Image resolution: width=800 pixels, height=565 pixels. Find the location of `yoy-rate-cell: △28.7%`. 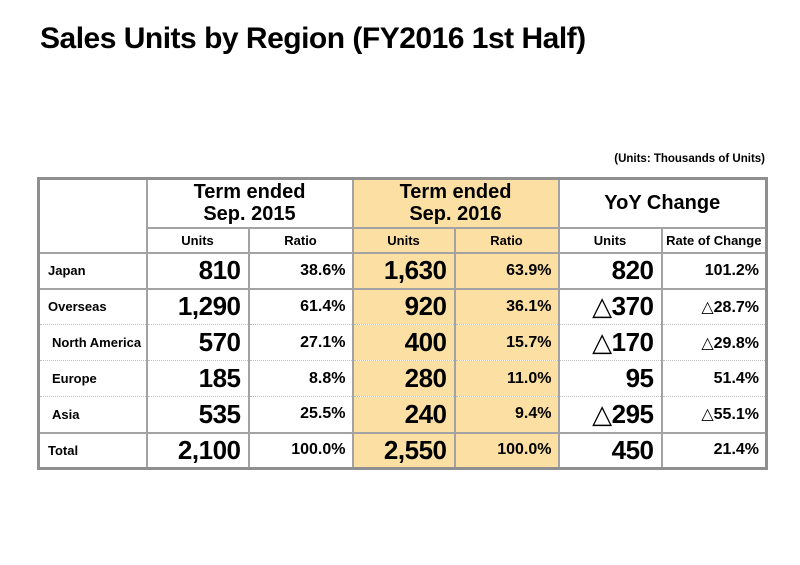

yoy-rate-cell: △28.7% is located at coordinates (713, 306).